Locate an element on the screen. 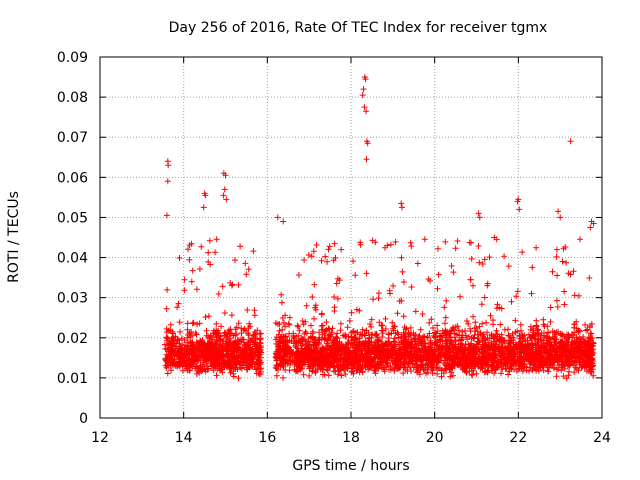  y-tick-label: 0.06 is located at coordinates (72, 178).